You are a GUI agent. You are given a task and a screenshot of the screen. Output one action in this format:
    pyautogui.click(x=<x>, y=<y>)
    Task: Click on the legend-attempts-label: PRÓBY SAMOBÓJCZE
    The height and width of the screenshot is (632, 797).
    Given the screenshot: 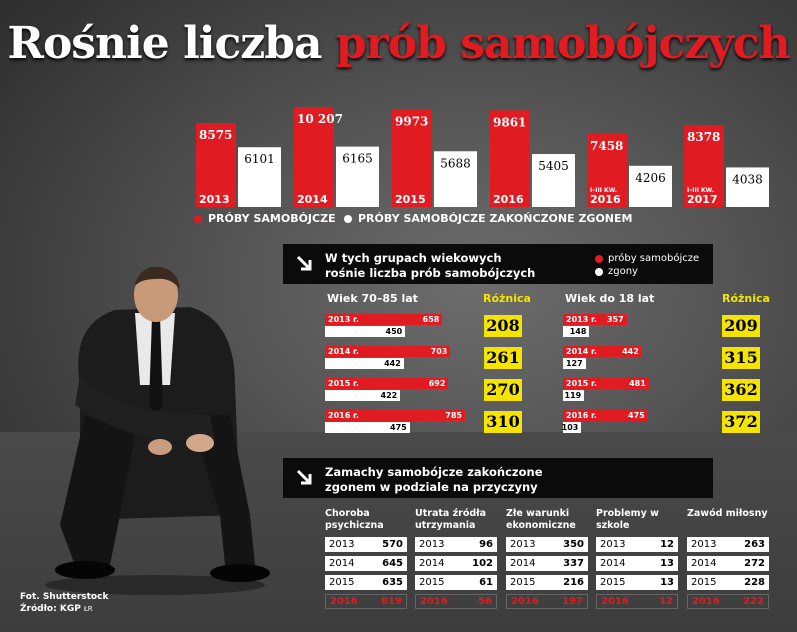 What is the action you would take?
    pyautogui.click(x=272, y=218)
    